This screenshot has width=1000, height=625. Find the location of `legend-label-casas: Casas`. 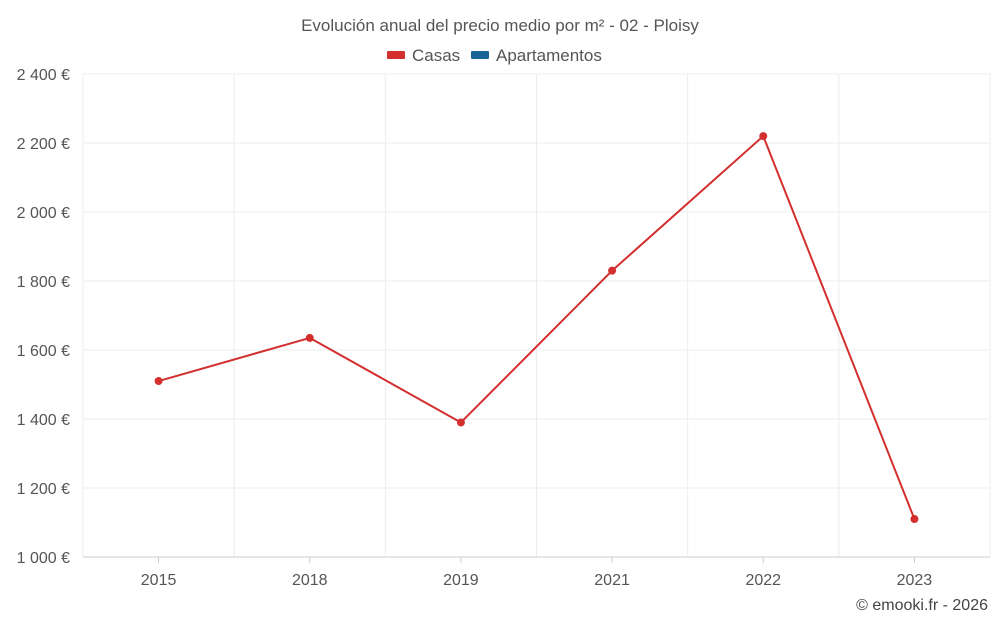

legend-label-casas: Casas is located at coordinates (436, 55).